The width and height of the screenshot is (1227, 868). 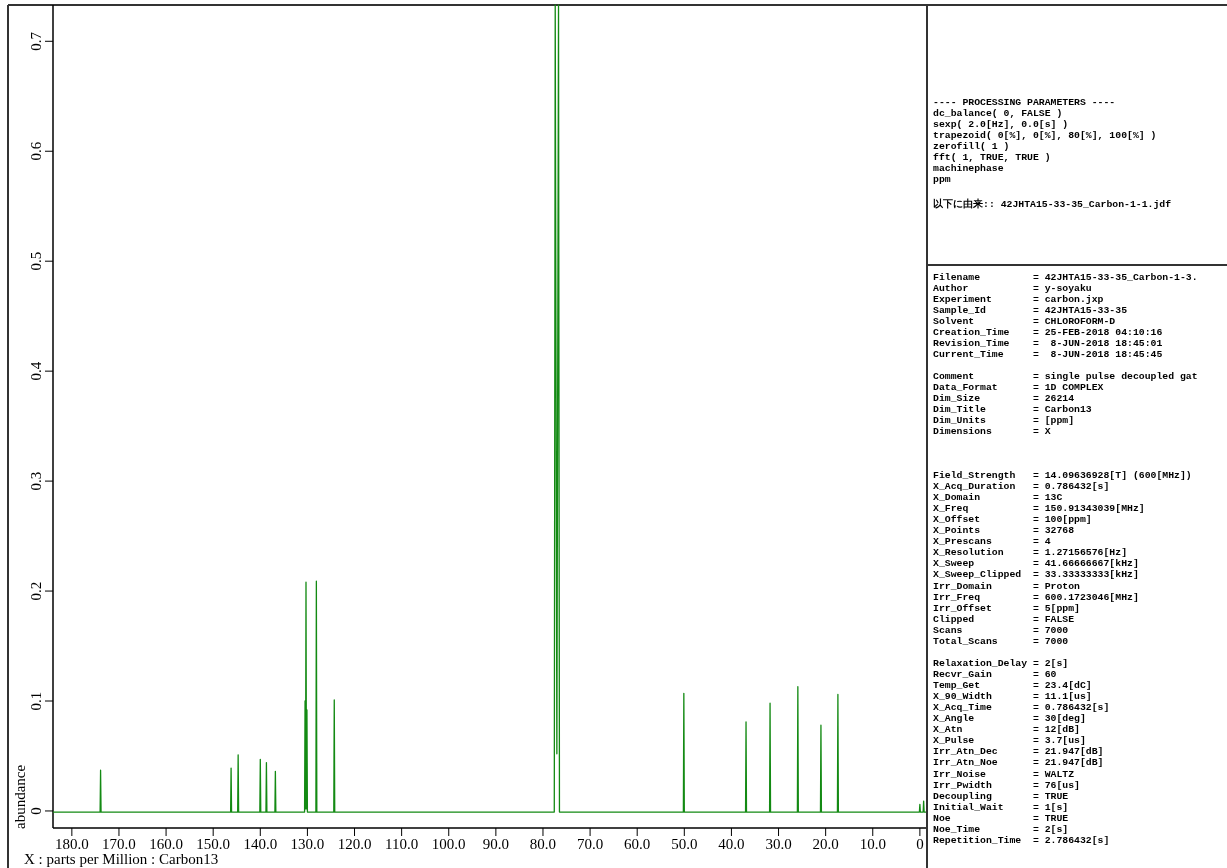 I want to click on text: Scans = 7000, so click(x=1001, y=630).